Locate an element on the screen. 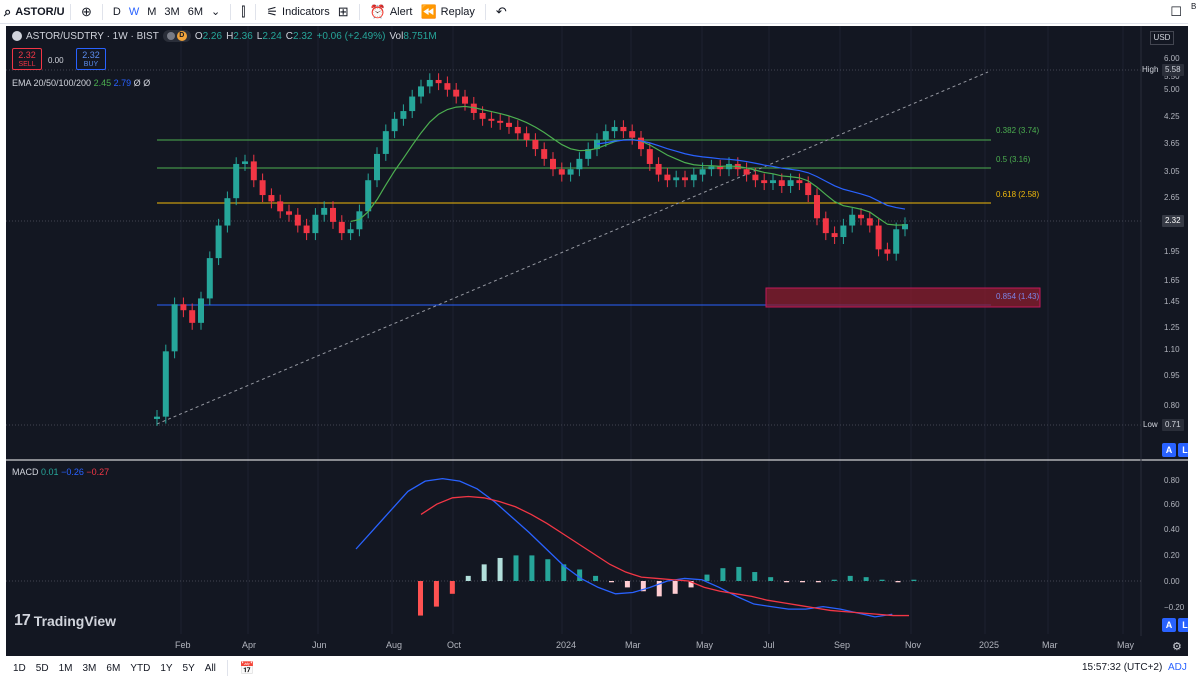 The height and width of the screenshot is (680, 1200). macd-line is located at coordinates (624, 547).